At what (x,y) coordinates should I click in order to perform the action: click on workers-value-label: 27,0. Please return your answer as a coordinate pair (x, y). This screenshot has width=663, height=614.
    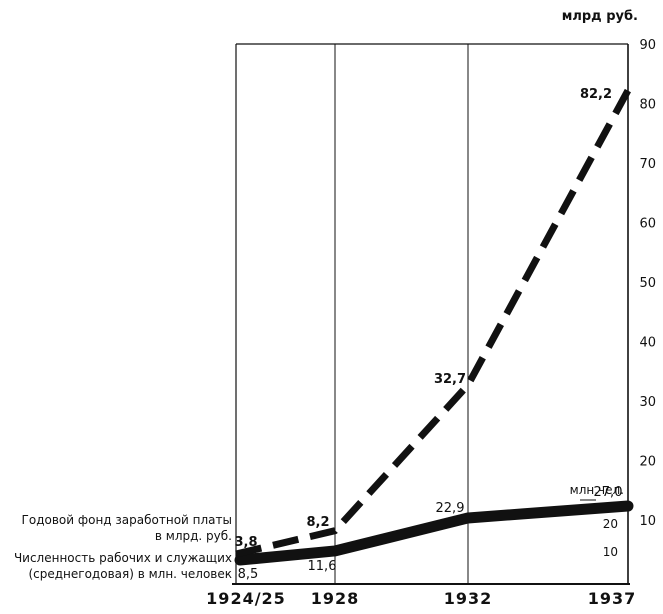
    Looking at the image, I should click on (608, 492).